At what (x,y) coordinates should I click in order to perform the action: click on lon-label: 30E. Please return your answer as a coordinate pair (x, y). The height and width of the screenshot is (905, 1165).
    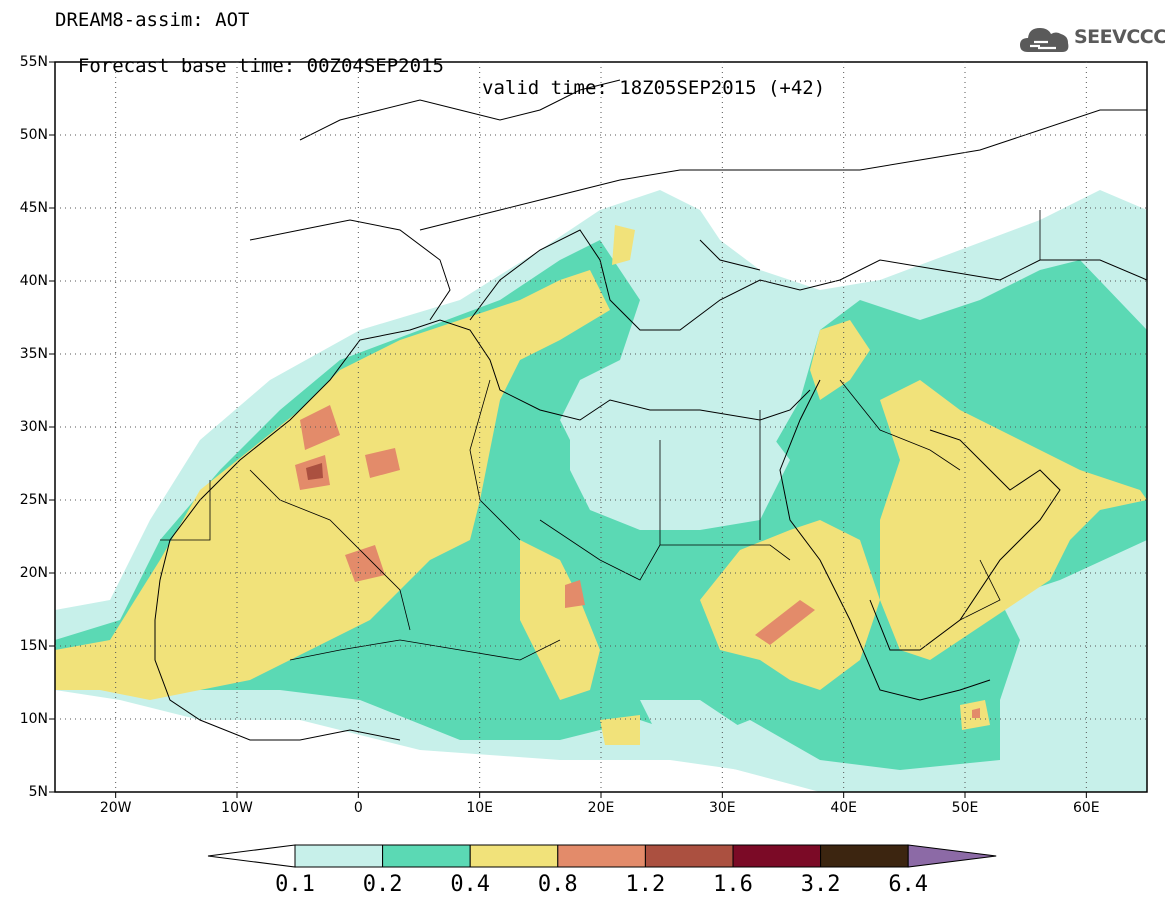
    Looking at the image, I should click on (722, 808).